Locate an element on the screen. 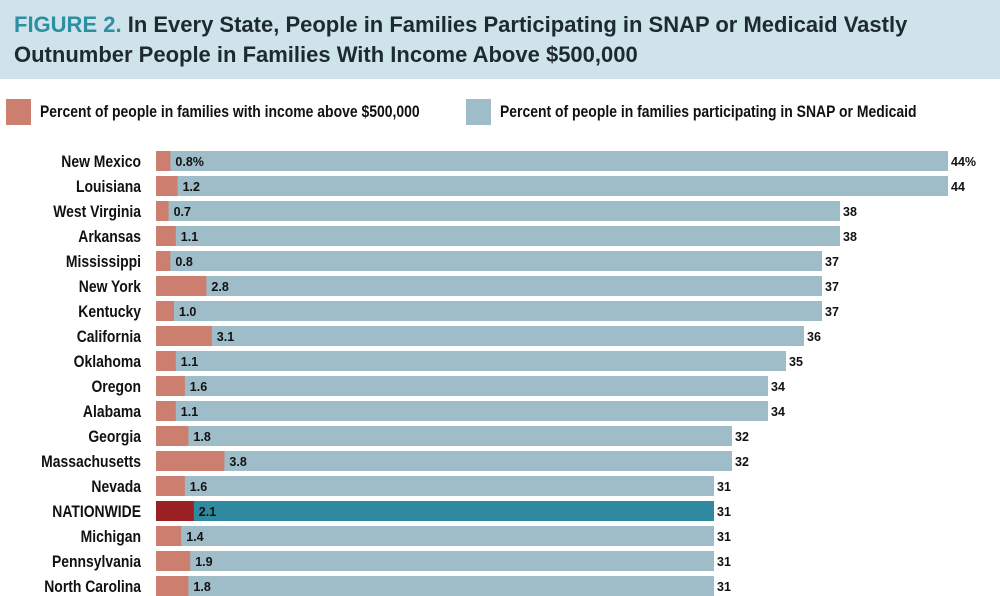 The image size is (1000, 596). state-label: Louisiana is located at coordinates (108, 187).